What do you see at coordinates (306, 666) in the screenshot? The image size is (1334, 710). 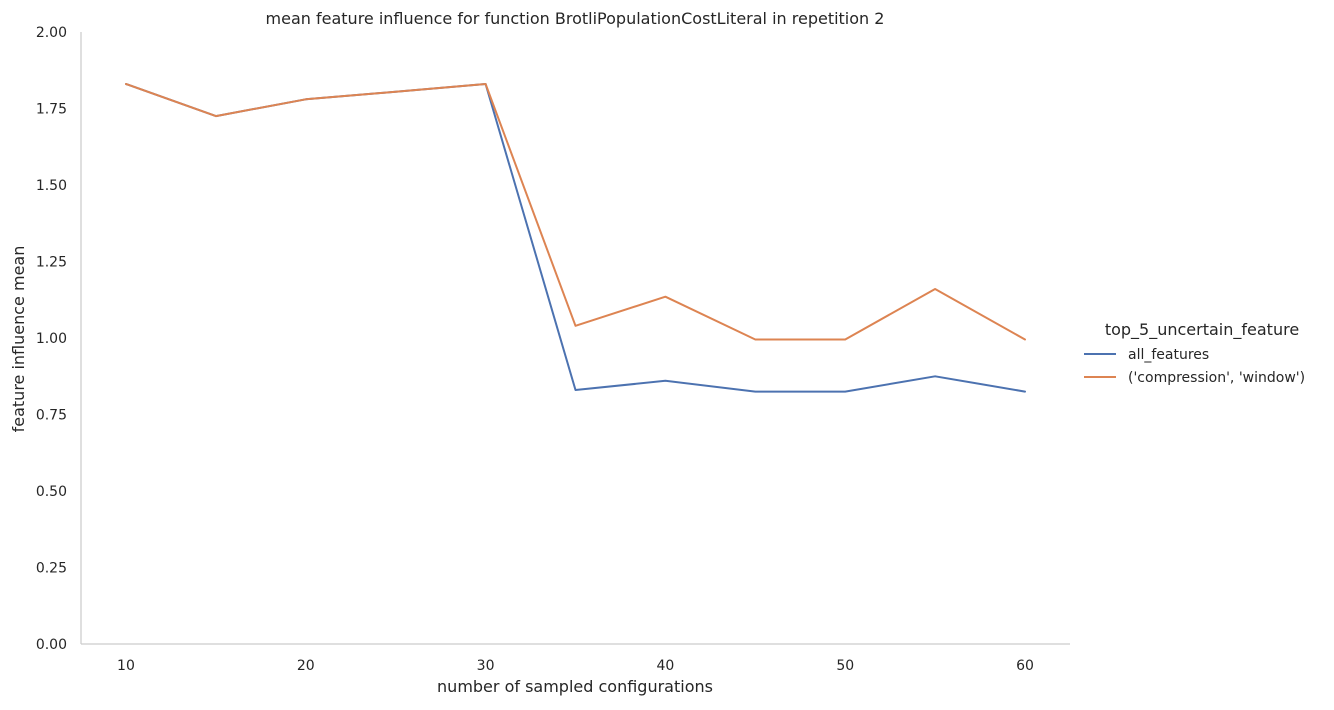 I see `x-tick-label: 20` at bounding box center [306, 666].